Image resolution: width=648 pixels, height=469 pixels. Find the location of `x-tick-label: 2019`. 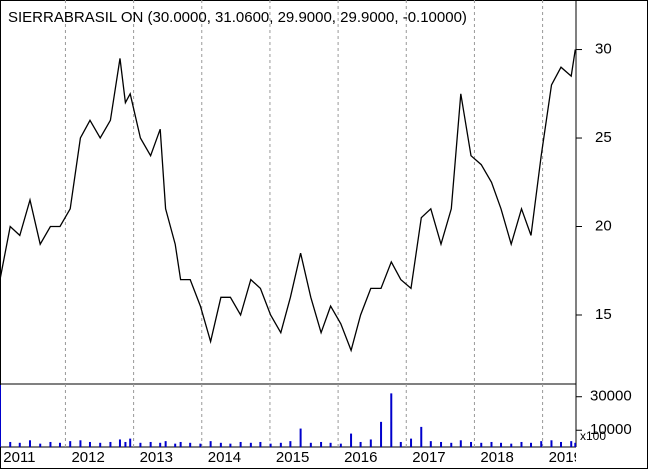

x-tick-label: 2019 is located at coordinates (565, 457).